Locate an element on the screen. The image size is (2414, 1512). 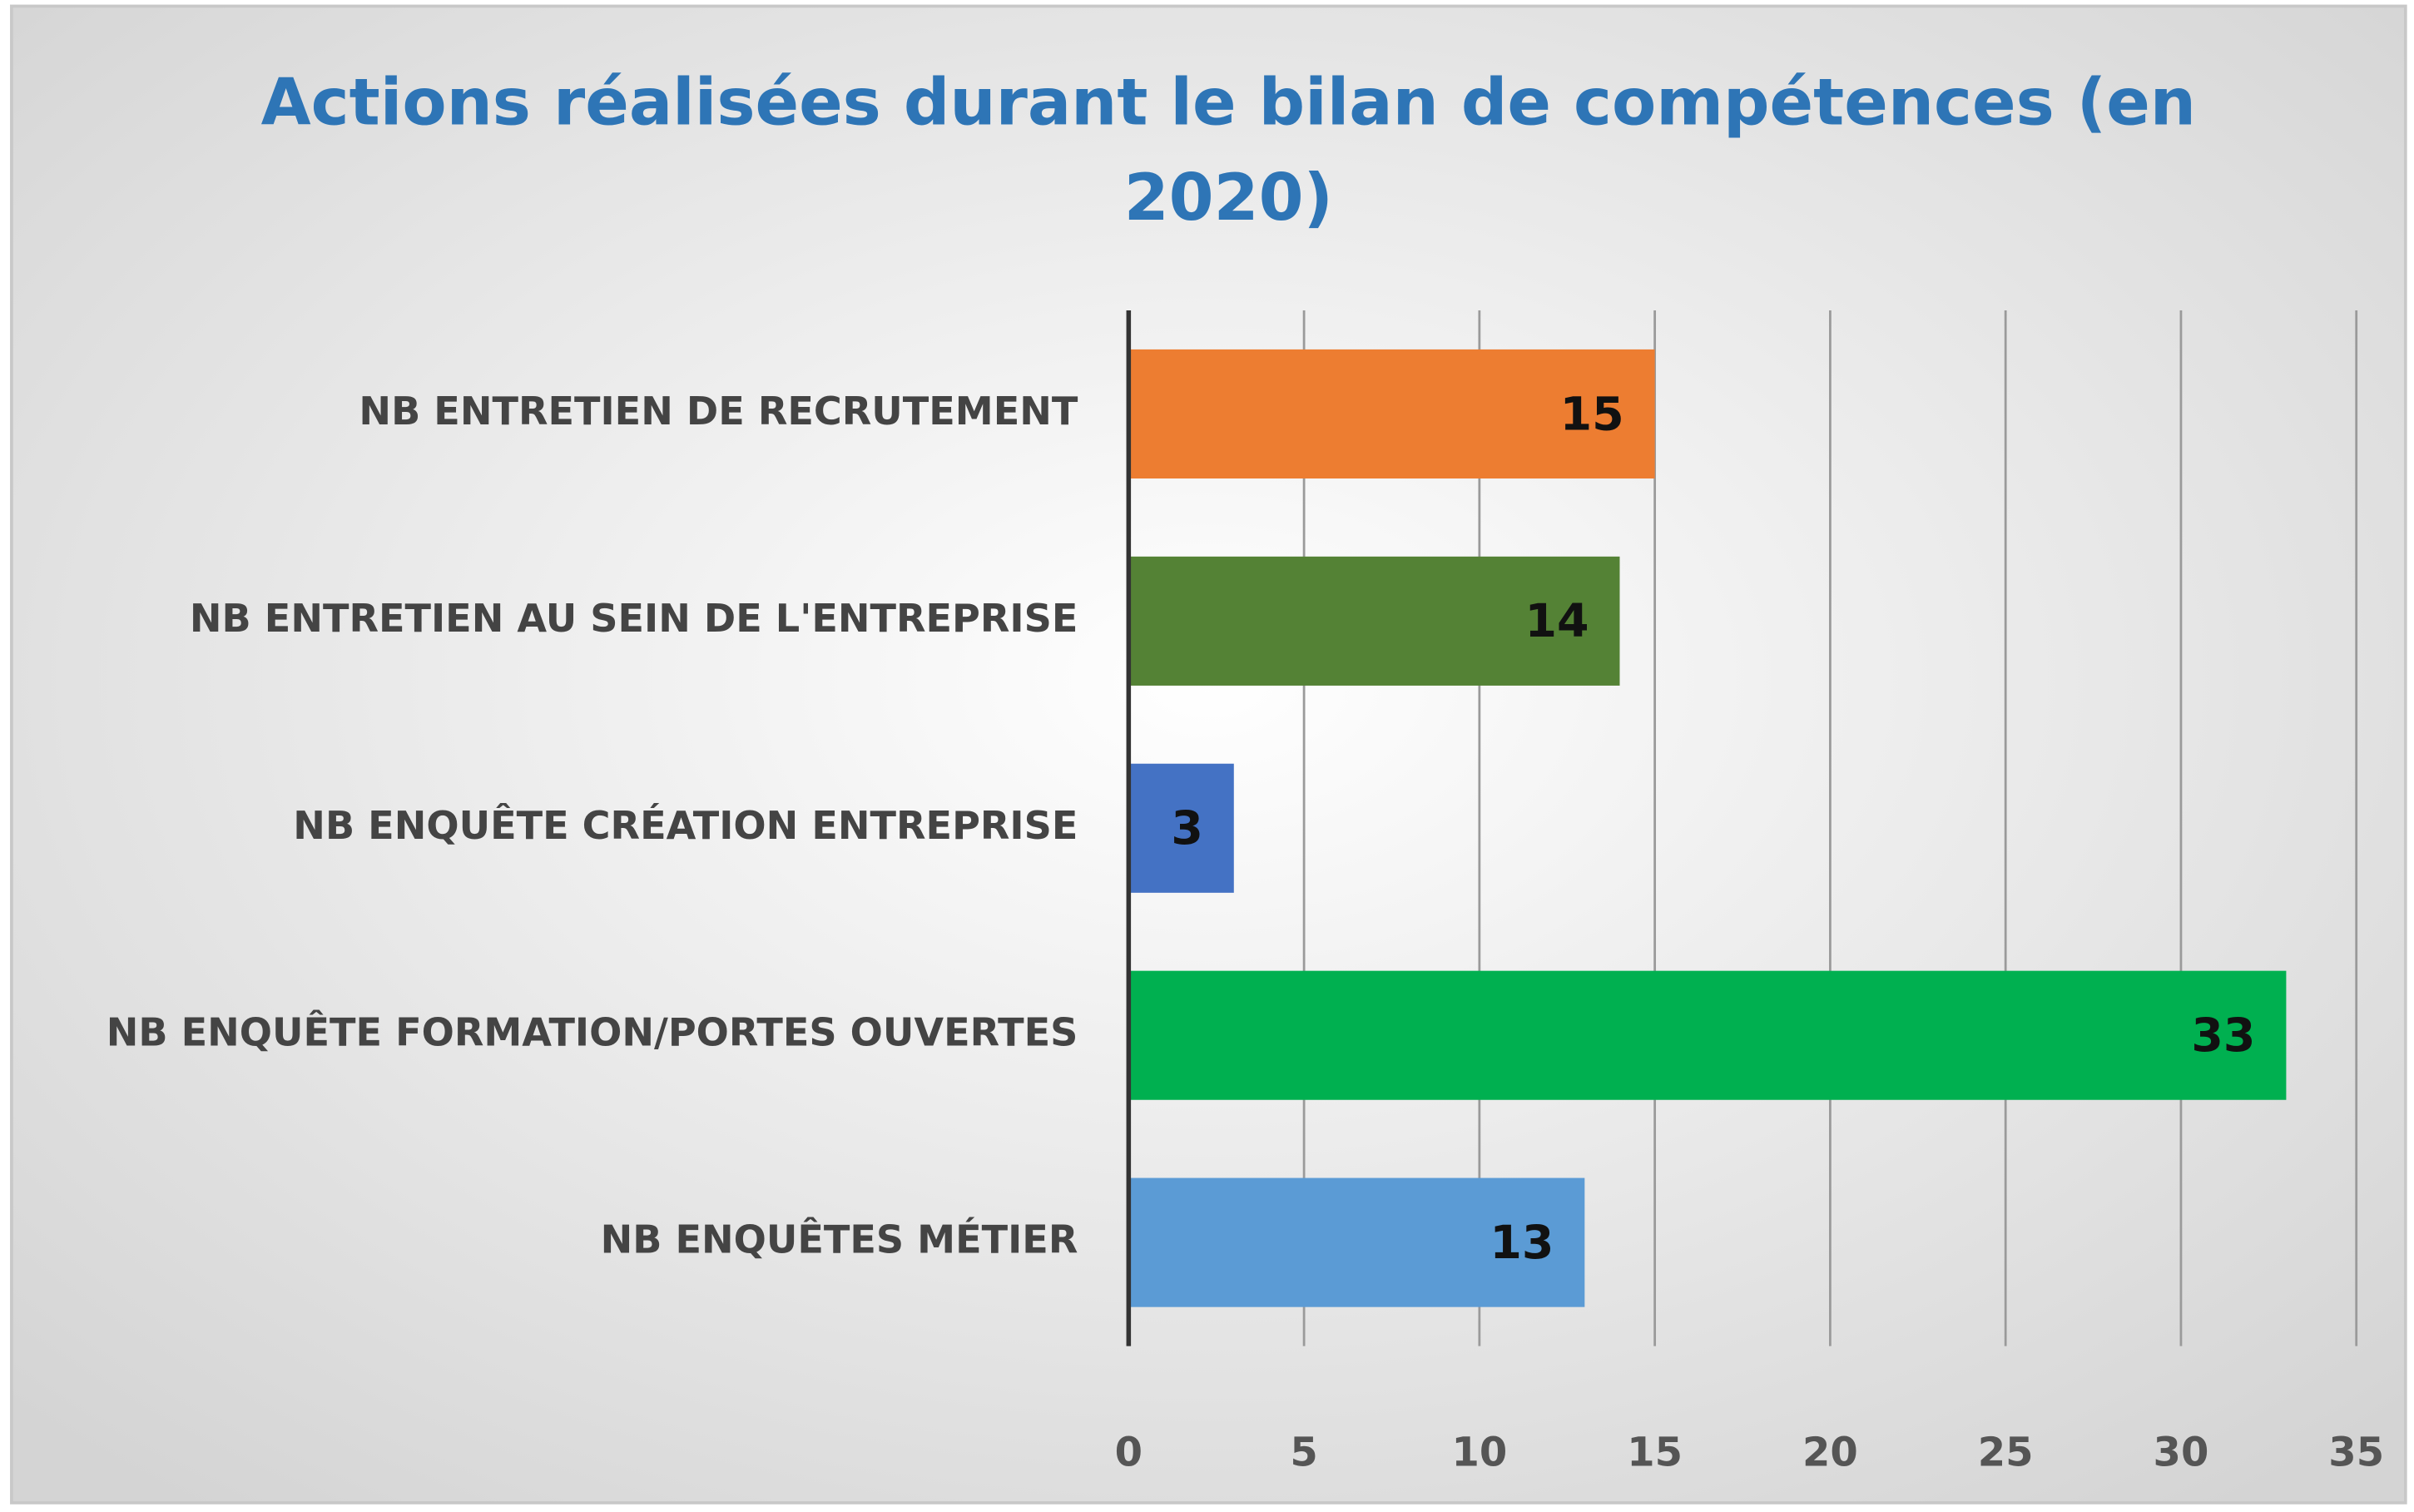
data-label: 33 is located at coordinates (2223, 1036).